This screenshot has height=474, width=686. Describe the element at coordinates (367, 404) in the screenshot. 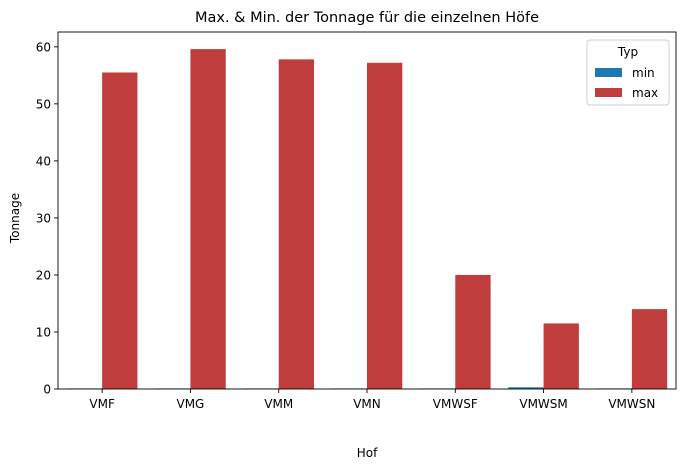

I see `x-tick-label-VMN: VMN` at that location.